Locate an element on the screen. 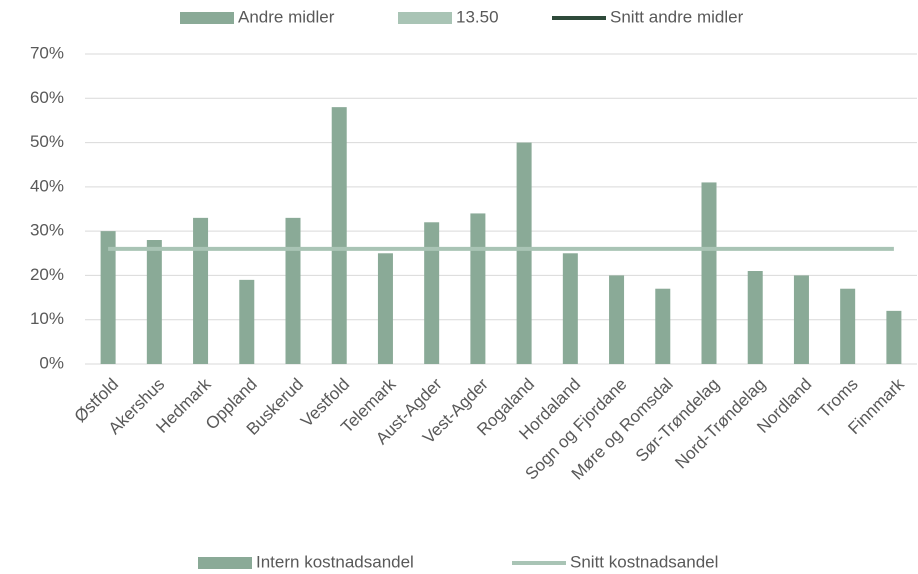  legend-label: Intern kostnadsandel is located at coordinates (335, 561).